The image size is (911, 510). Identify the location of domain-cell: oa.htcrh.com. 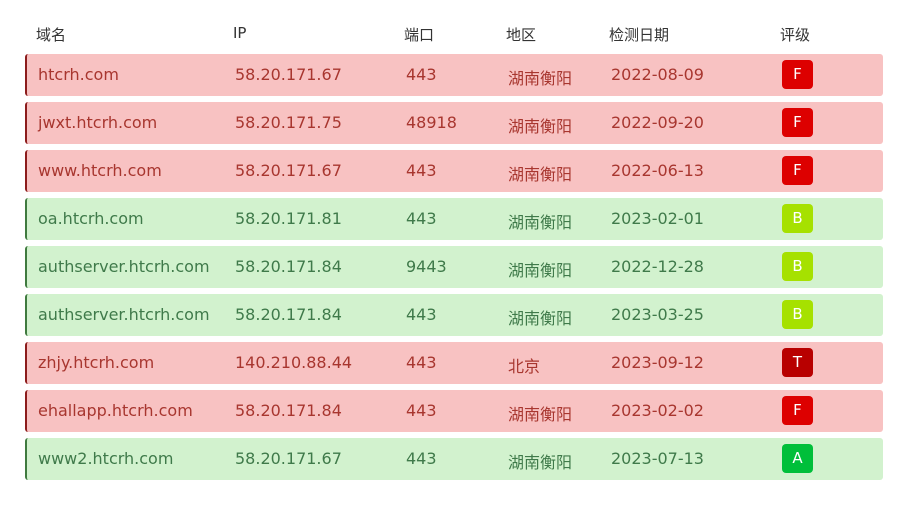
(91, 218).